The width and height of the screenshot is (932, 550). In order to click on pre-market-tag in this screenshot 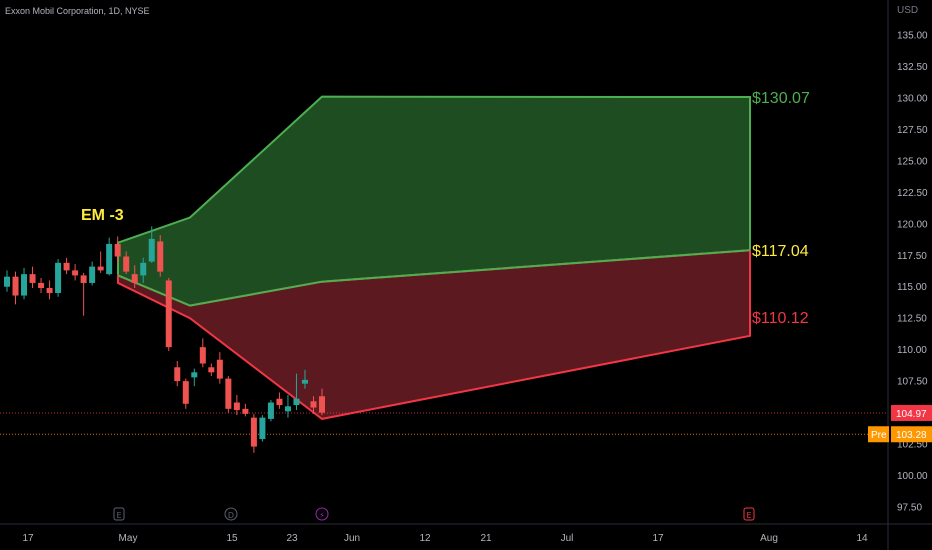, I will do `click(878, 434)`.